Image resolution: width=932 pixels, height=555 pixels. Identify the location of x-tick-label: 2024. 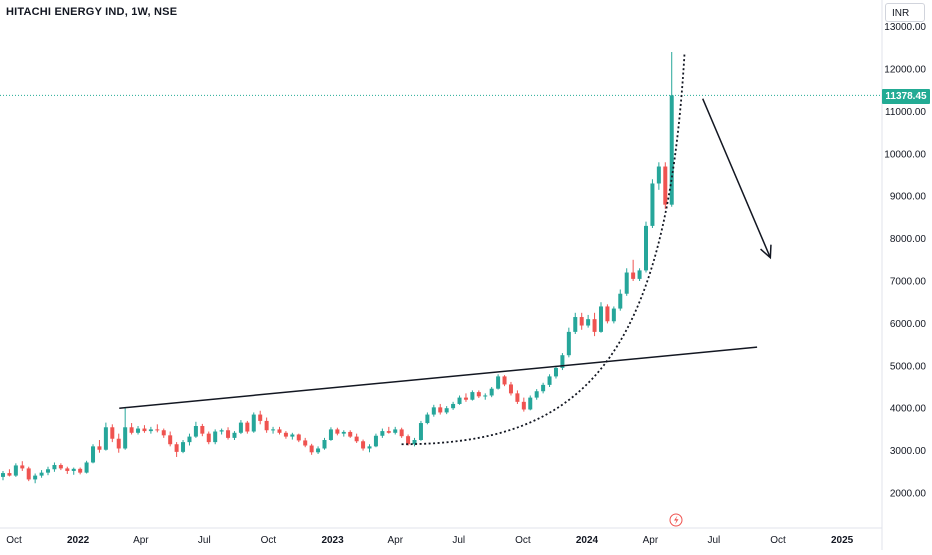
(587, 540).